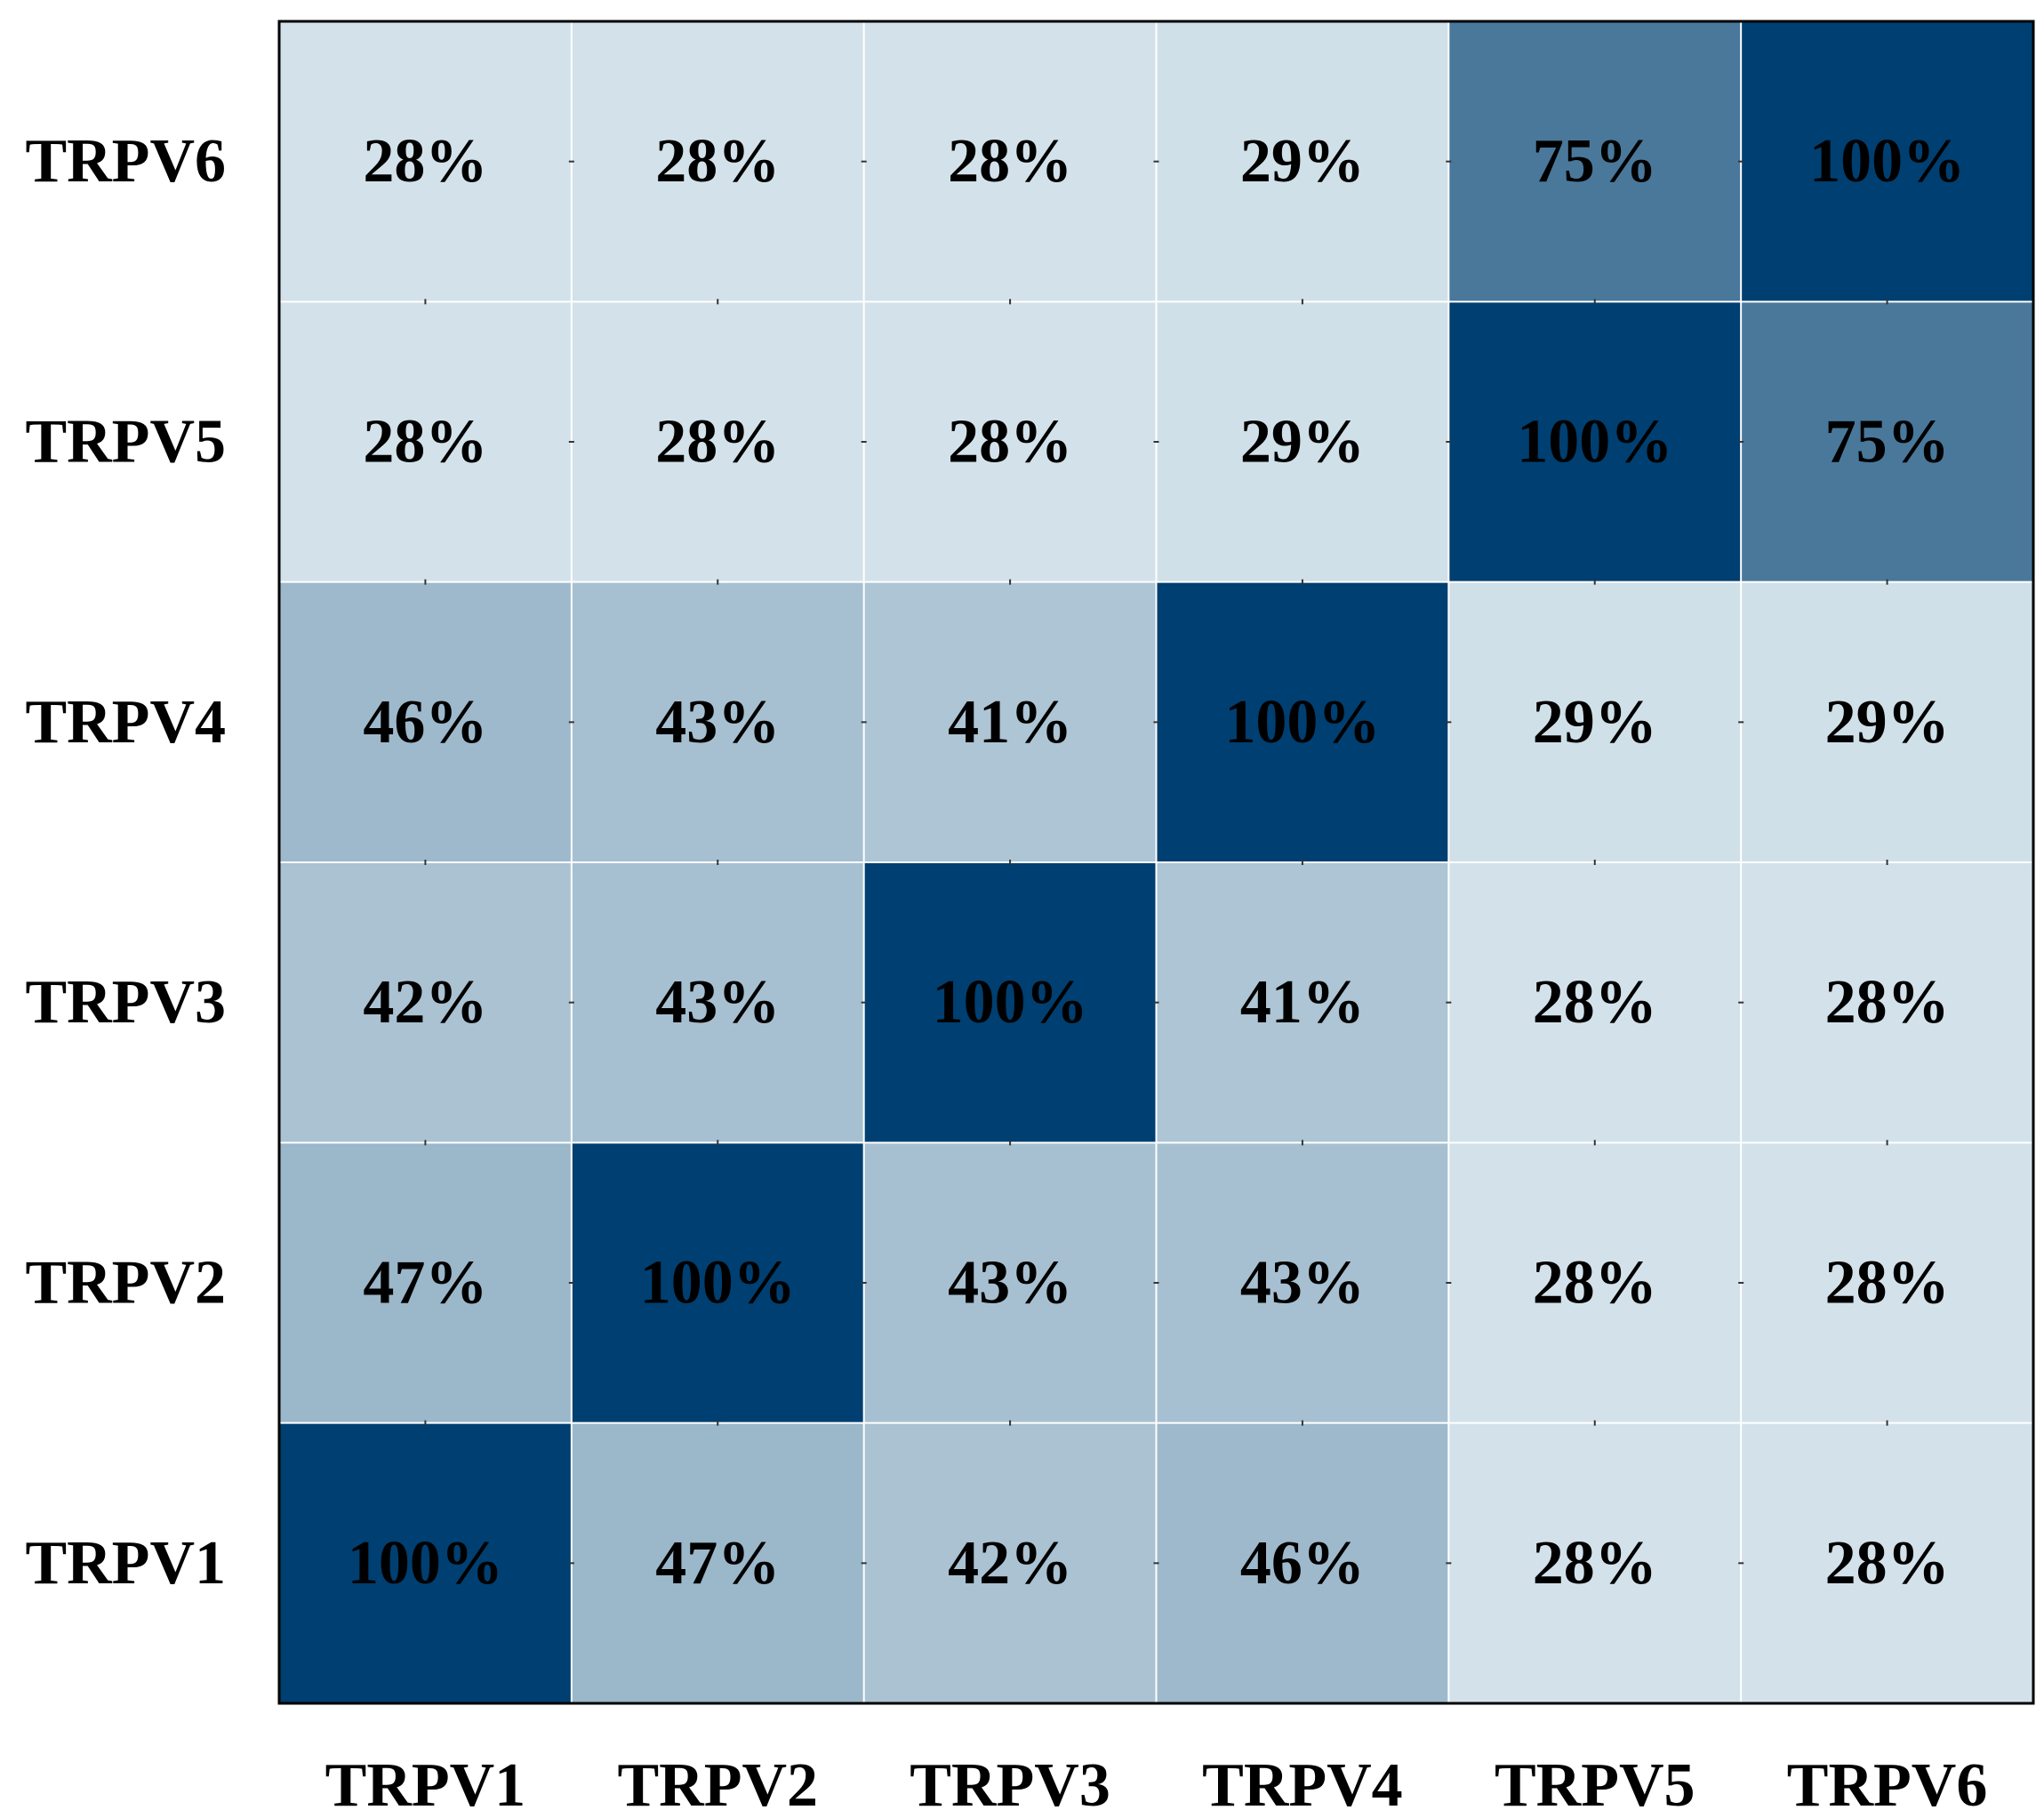  I want to click on heatmap-cell-TRPV4-TRPV4, so click(1302, 722).